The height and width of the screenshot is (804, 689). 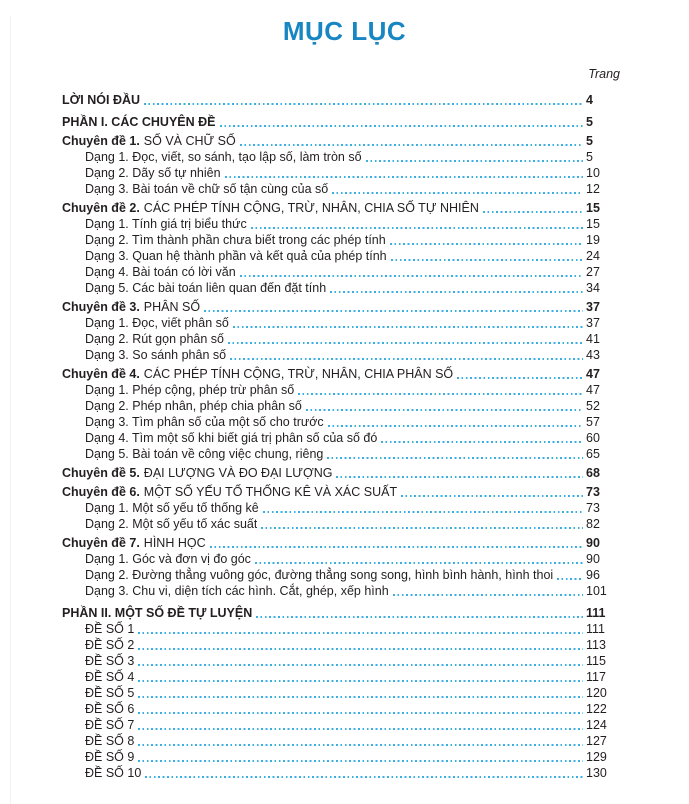 What do you see at coordinates (341, 406) in the screenshot?
I see `toc-row: Dạng 2. Phép nhân, phép chia phân số 52` at bounding box center [341, 406].